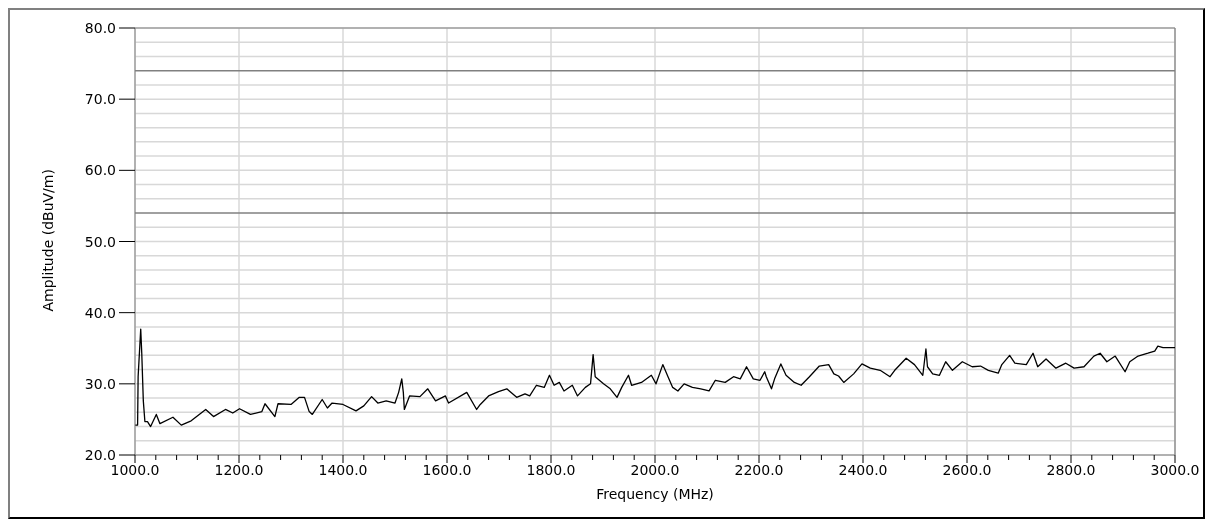  What do you see at coordinates (759, 470) in the screenshot?
I see `x-tick-label: 2200.0` at bounding box center [759, 470].